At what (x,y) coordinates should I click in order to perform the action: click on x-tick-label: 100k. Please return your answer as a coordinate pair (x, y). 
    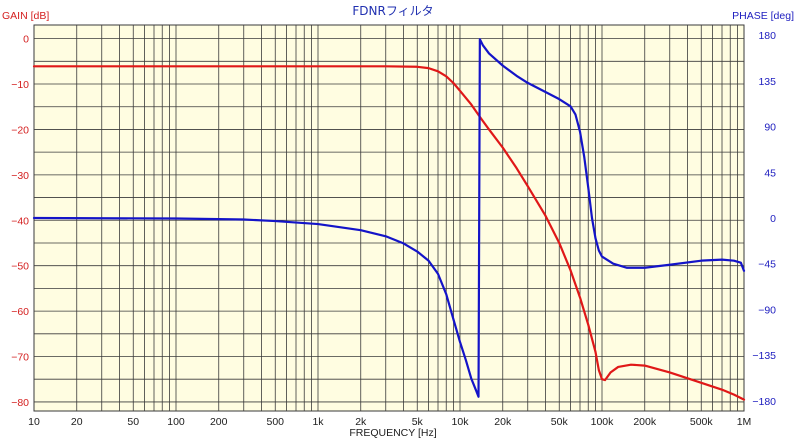
    Looking at the image, I should click on (603, 422).